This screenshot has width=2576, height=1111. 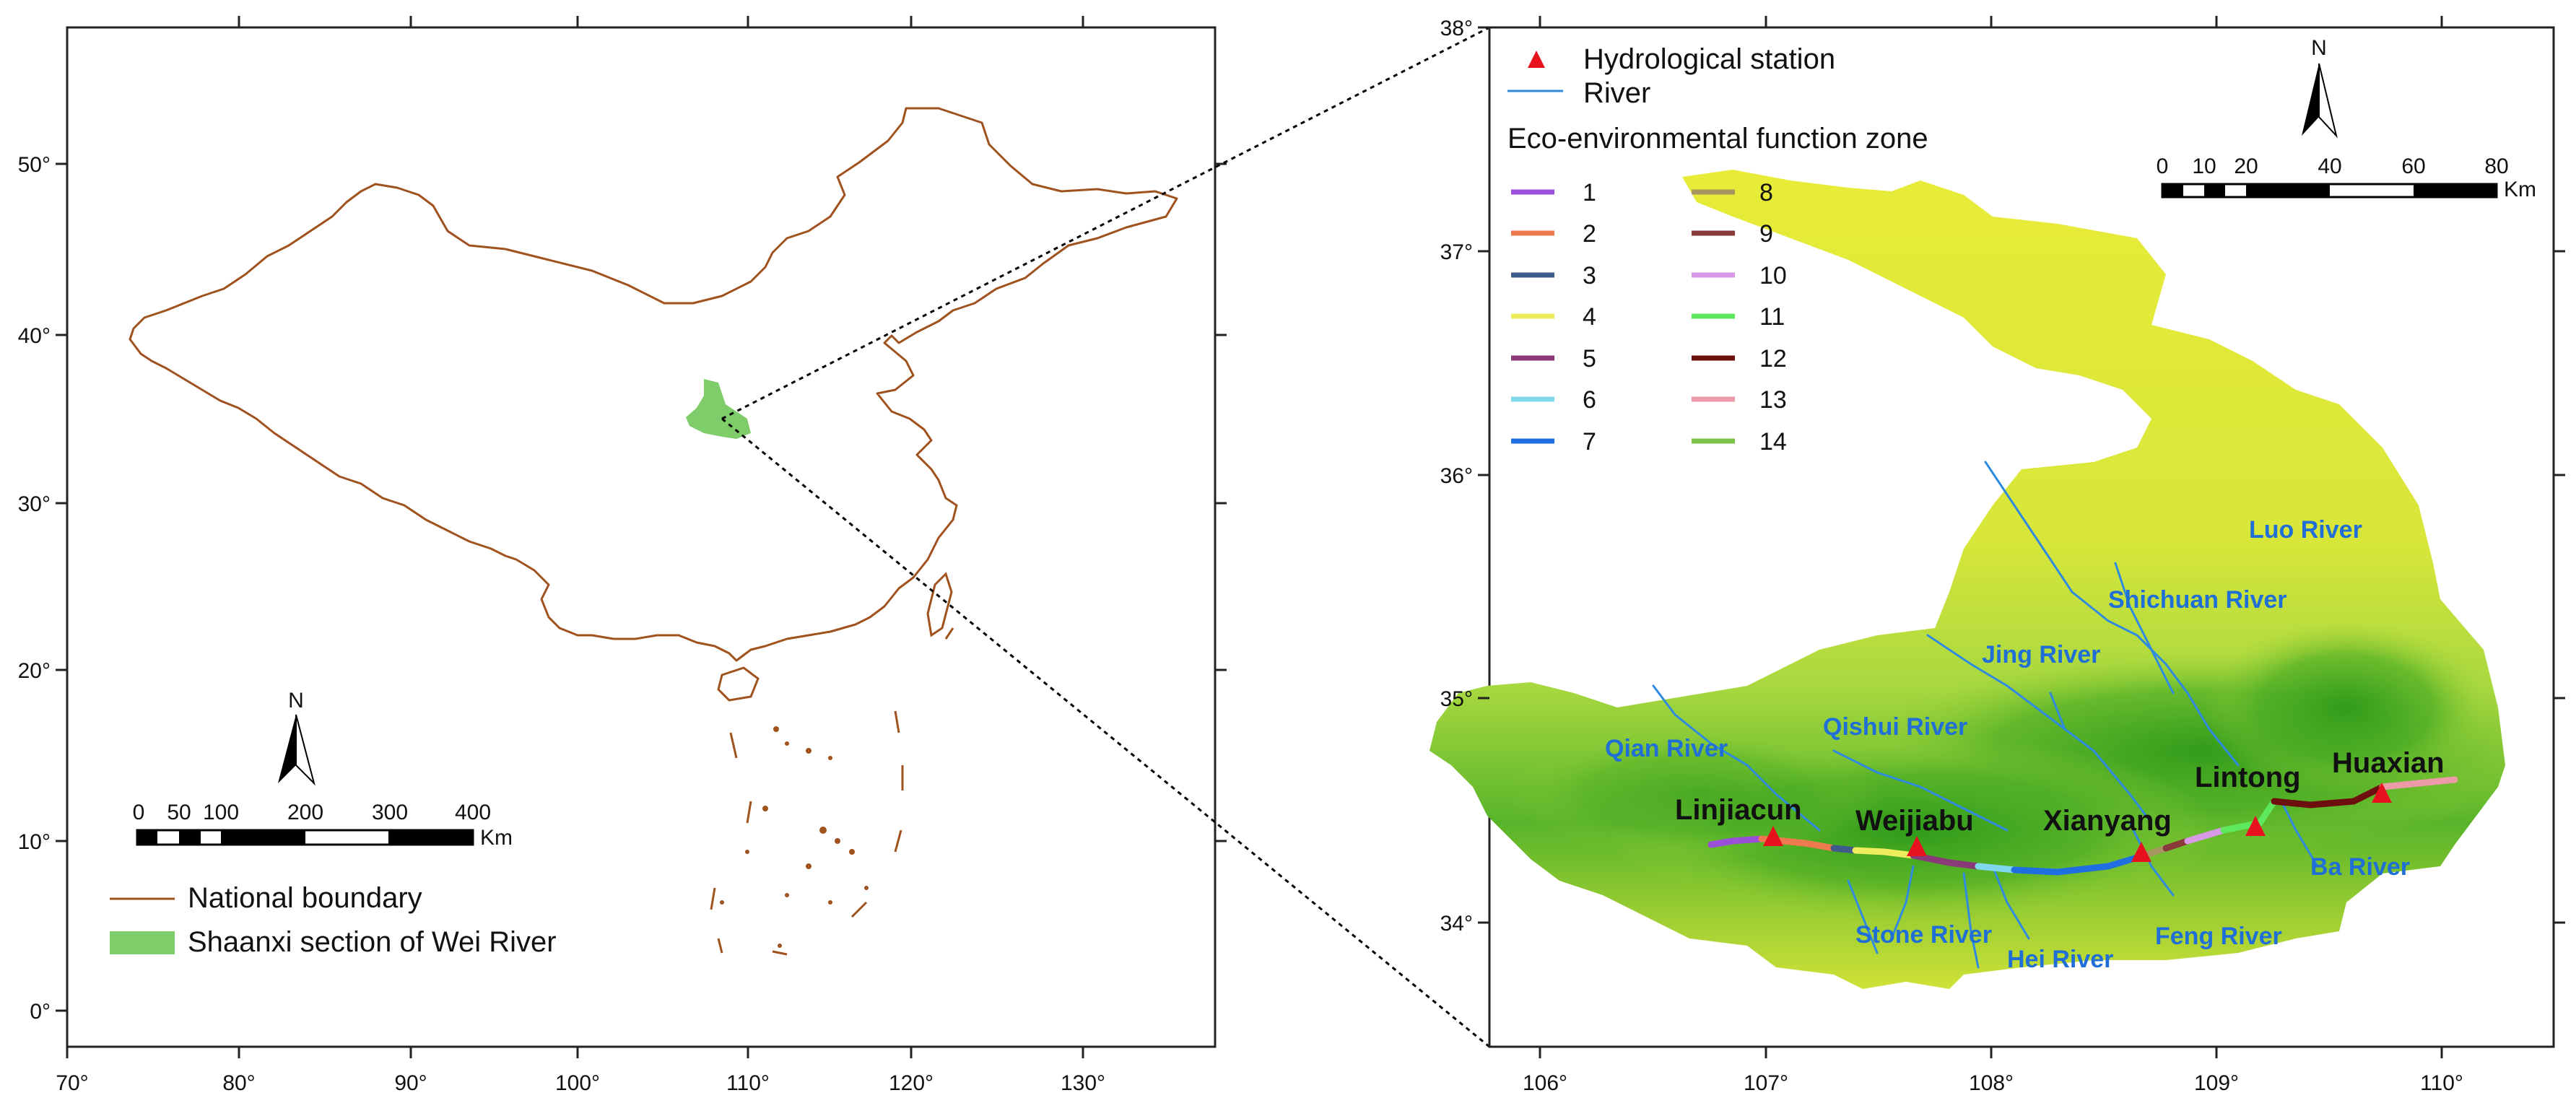 What do you see at coordinates (221, 812) in the screenshot?
I see `left-scale-label: 100` at bounding box center [221, 812].